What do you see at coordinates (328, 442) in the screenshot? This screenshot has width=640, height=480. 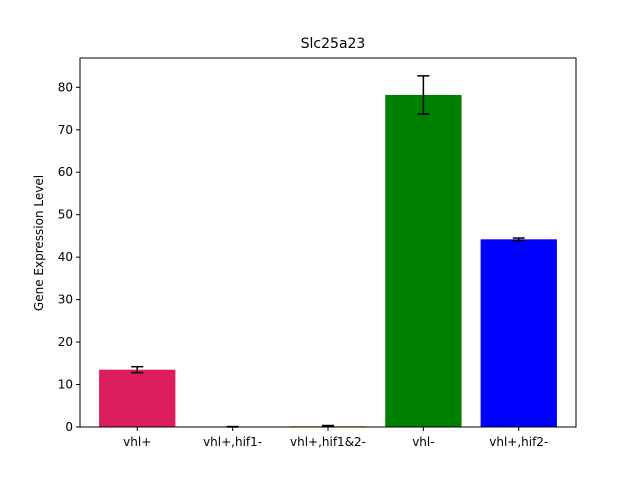 I see `x-tick-label-2: vhl+,hif1&2-` at bounding box center [328, 442].